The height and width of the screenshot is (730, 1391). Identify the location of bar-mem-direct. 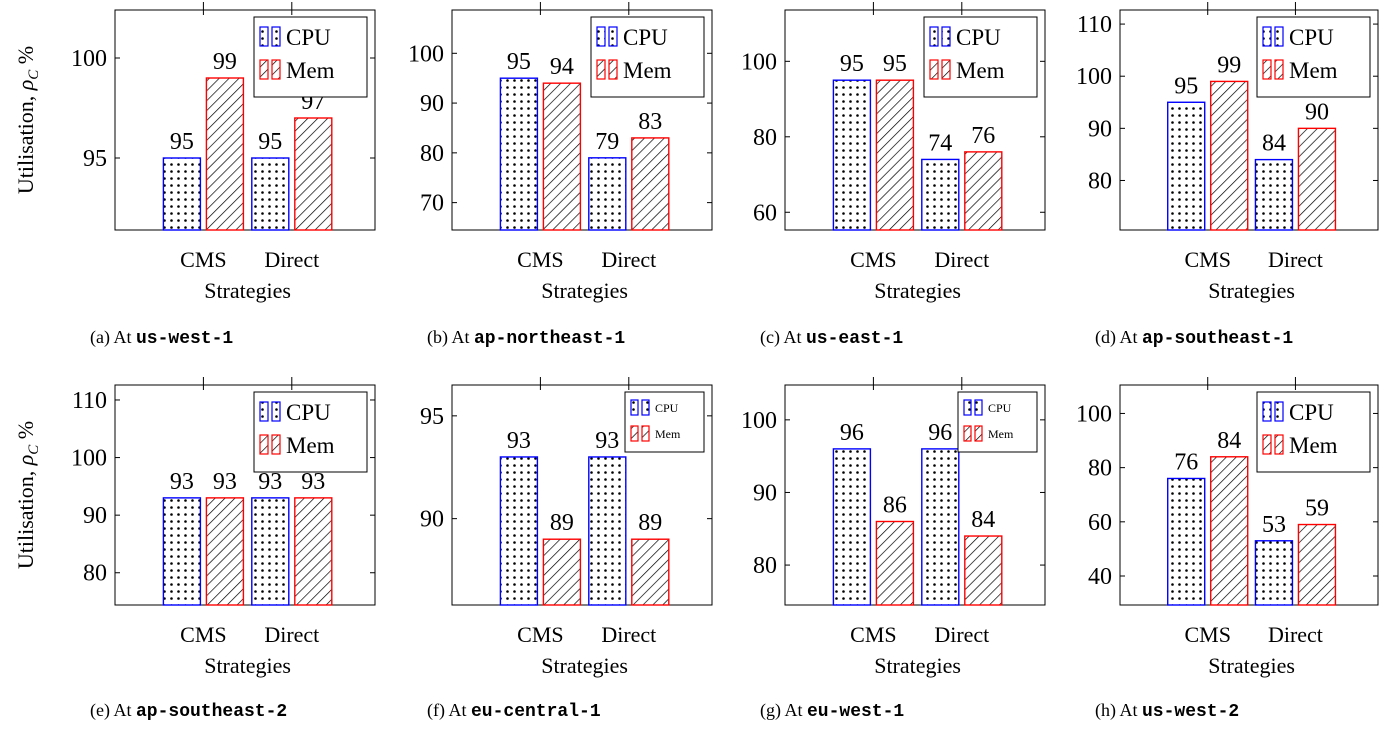
(650, 572).